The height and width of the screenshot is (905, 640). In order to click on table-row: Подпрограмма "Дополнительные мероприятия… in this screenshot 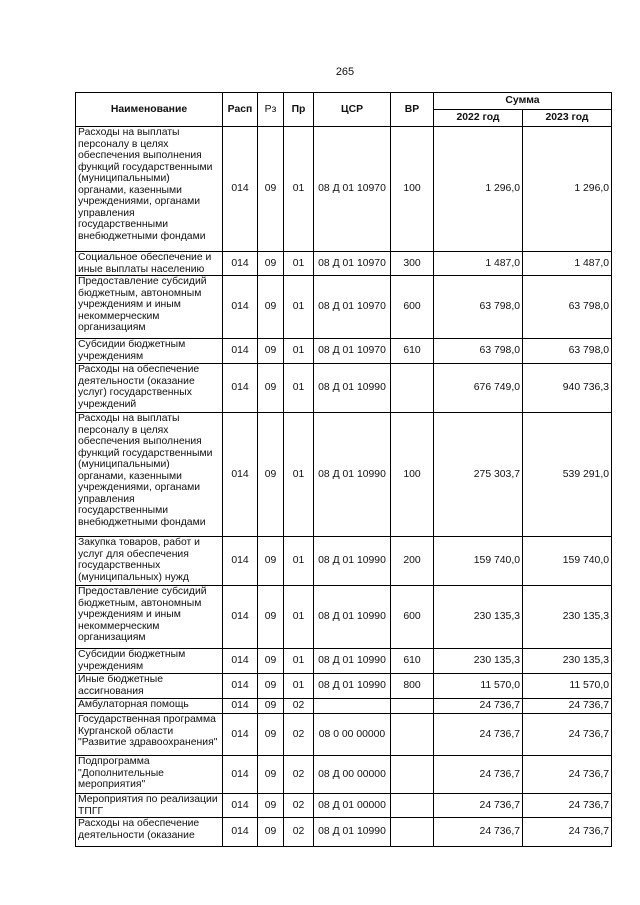, I will do `click(344, 774)`.